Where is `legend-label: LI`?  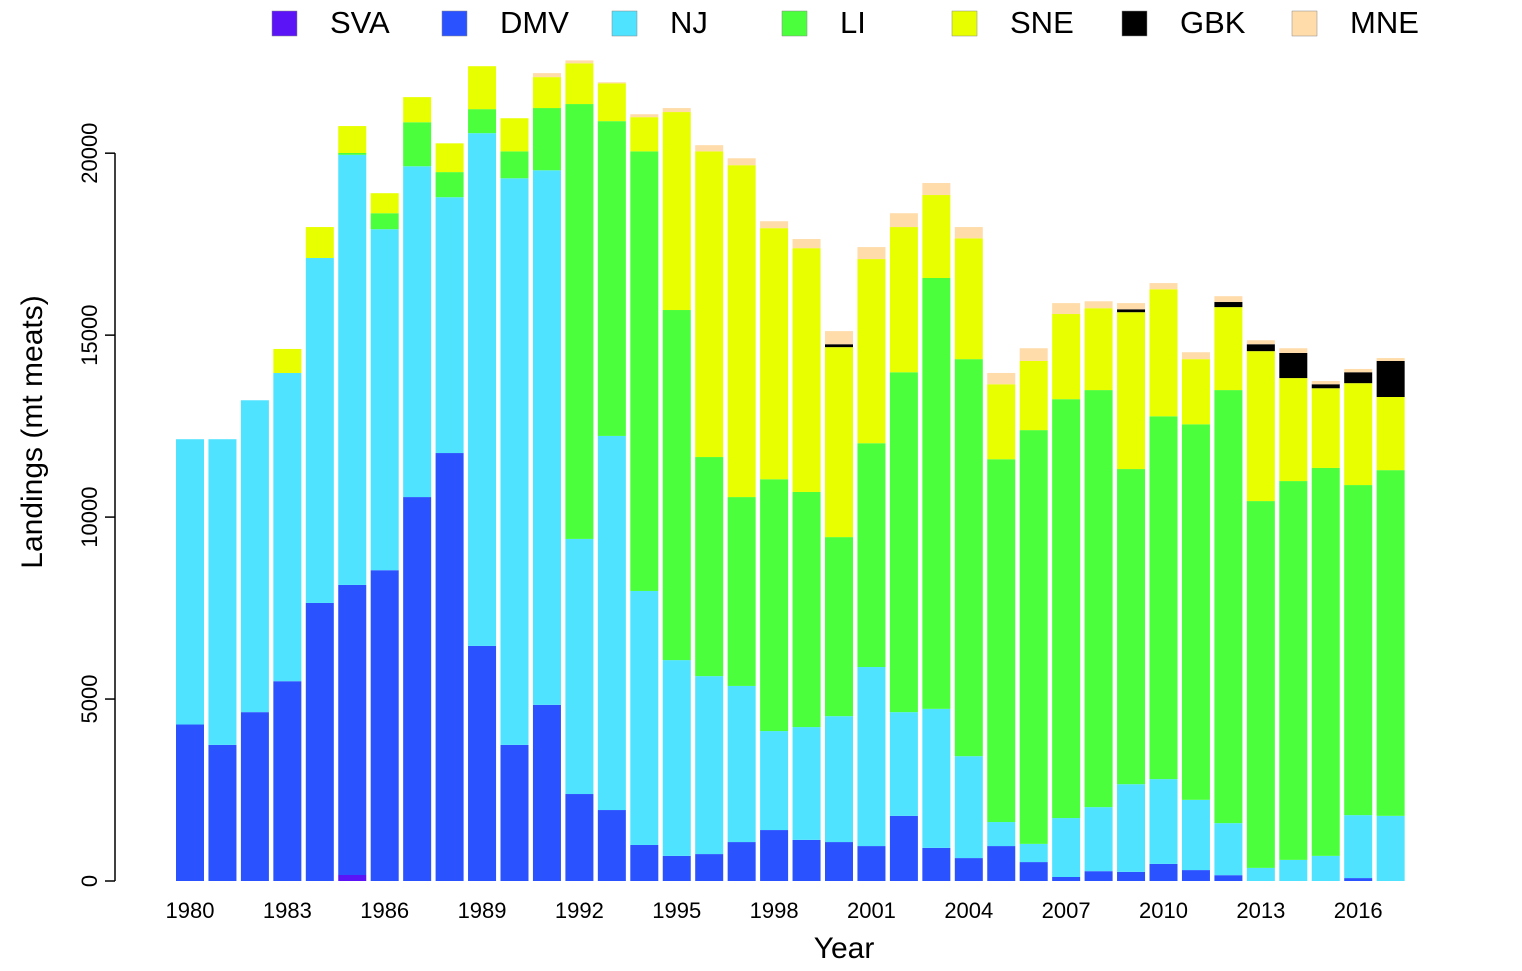 legend-label: LI is located at coordinates (853, 22).